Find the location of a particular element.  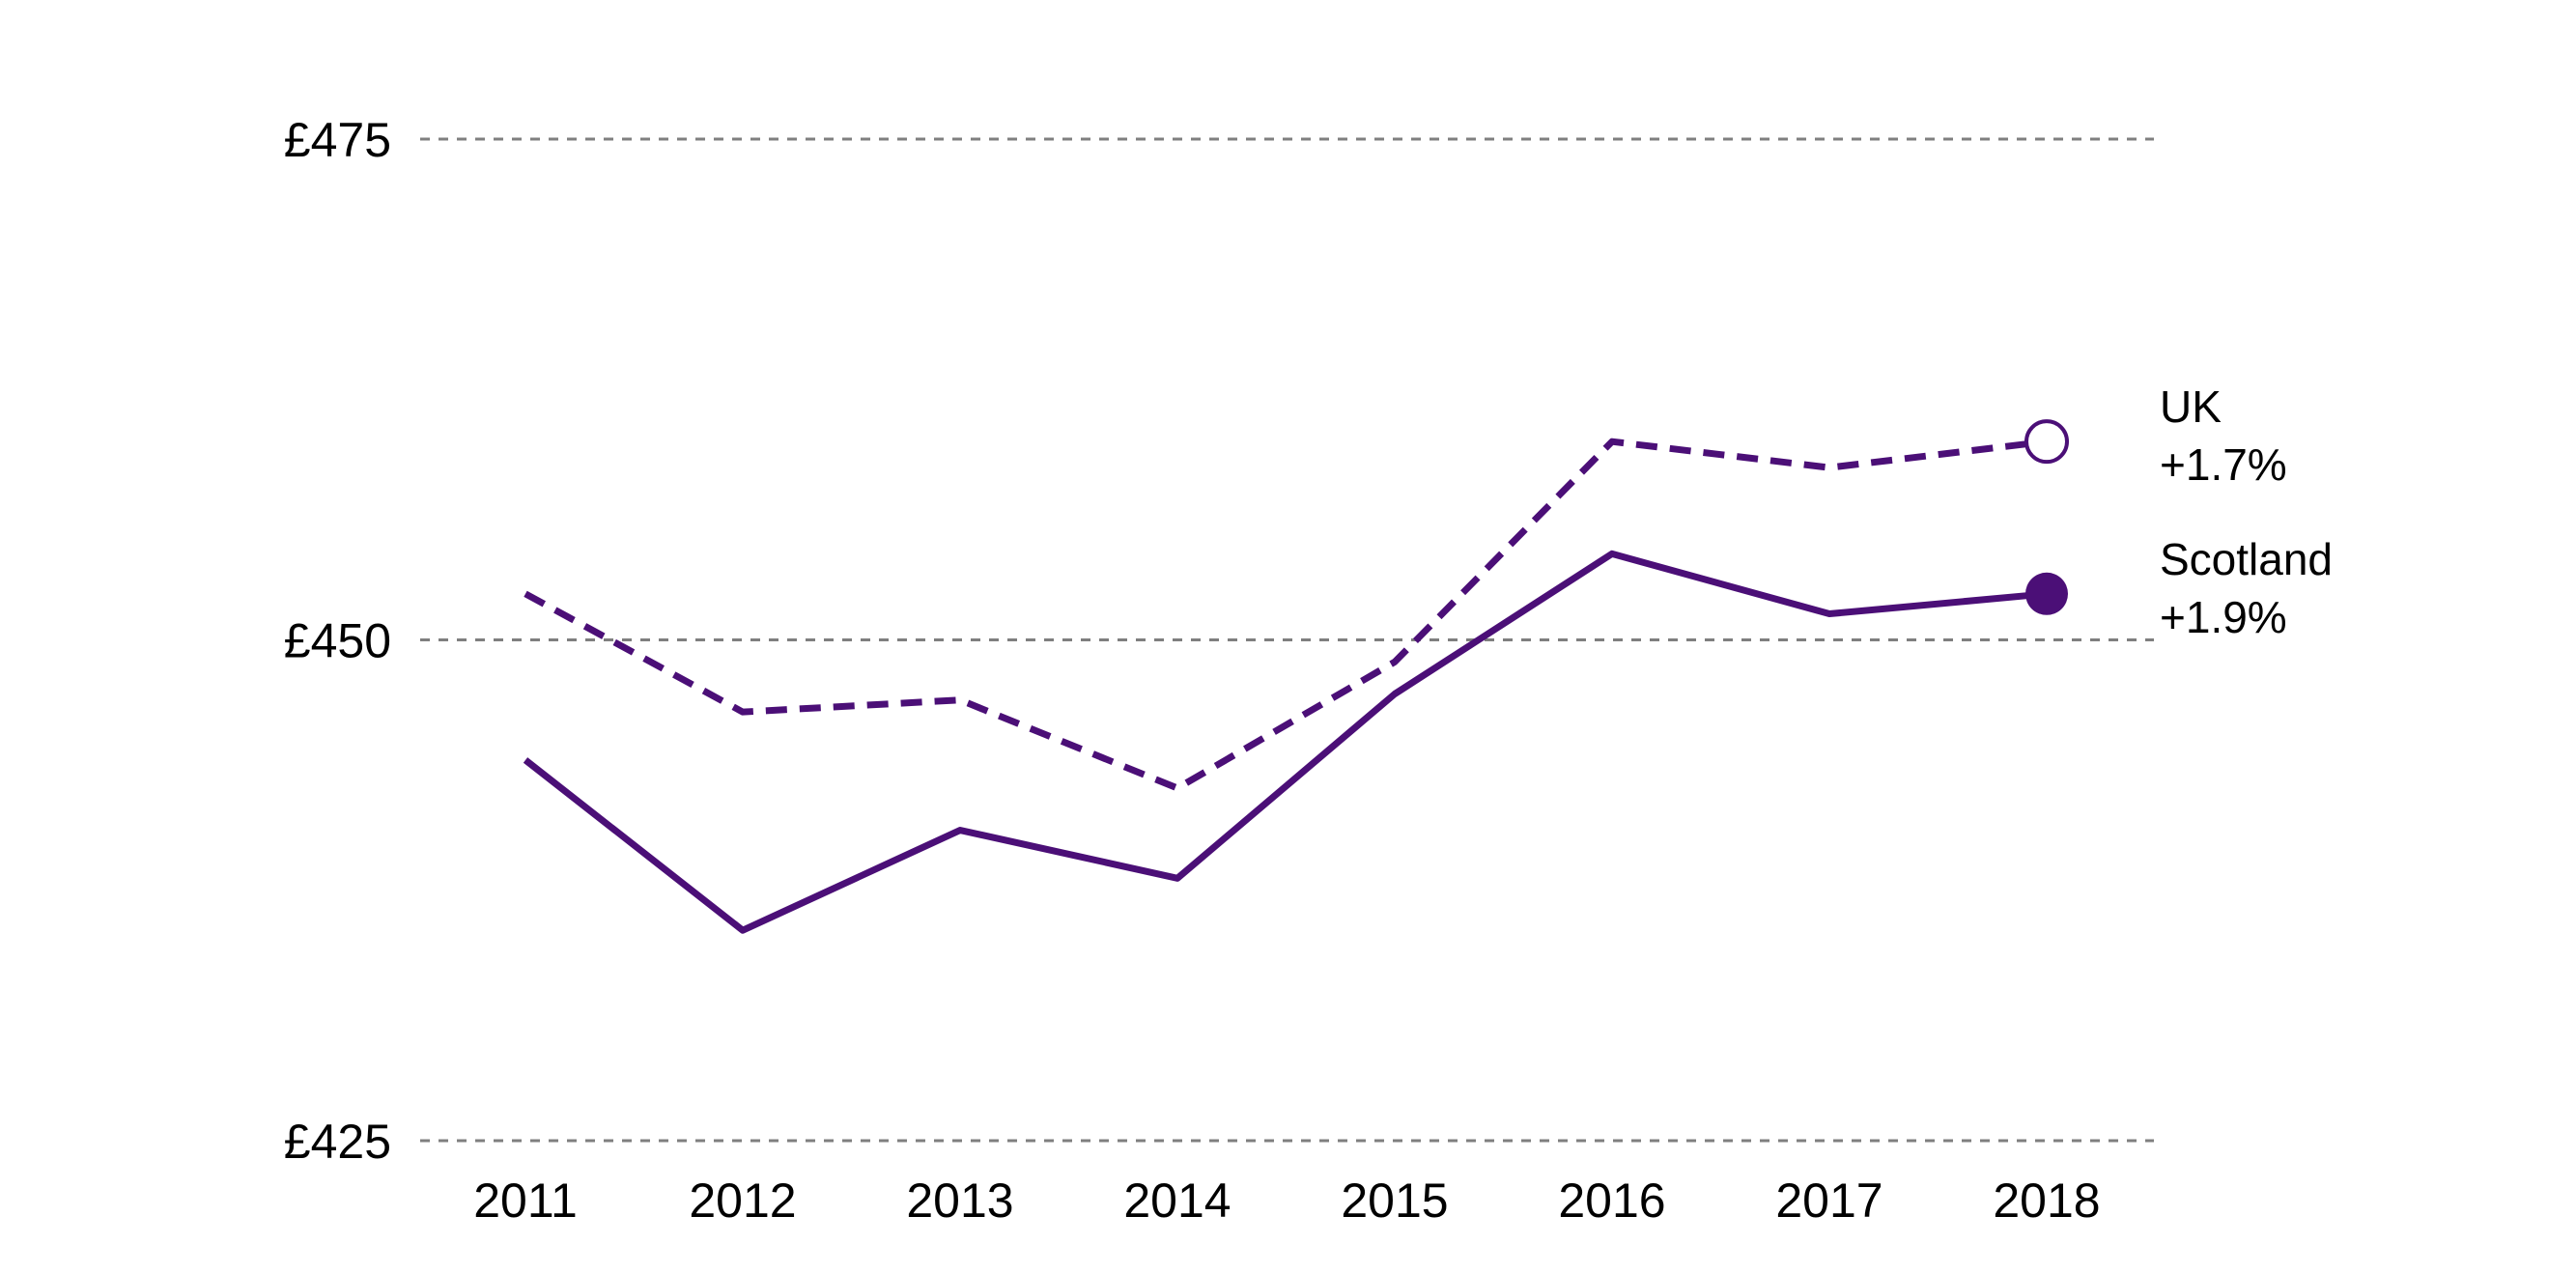

x-tick-label: 2012 is located at coordinates (742, 1201).